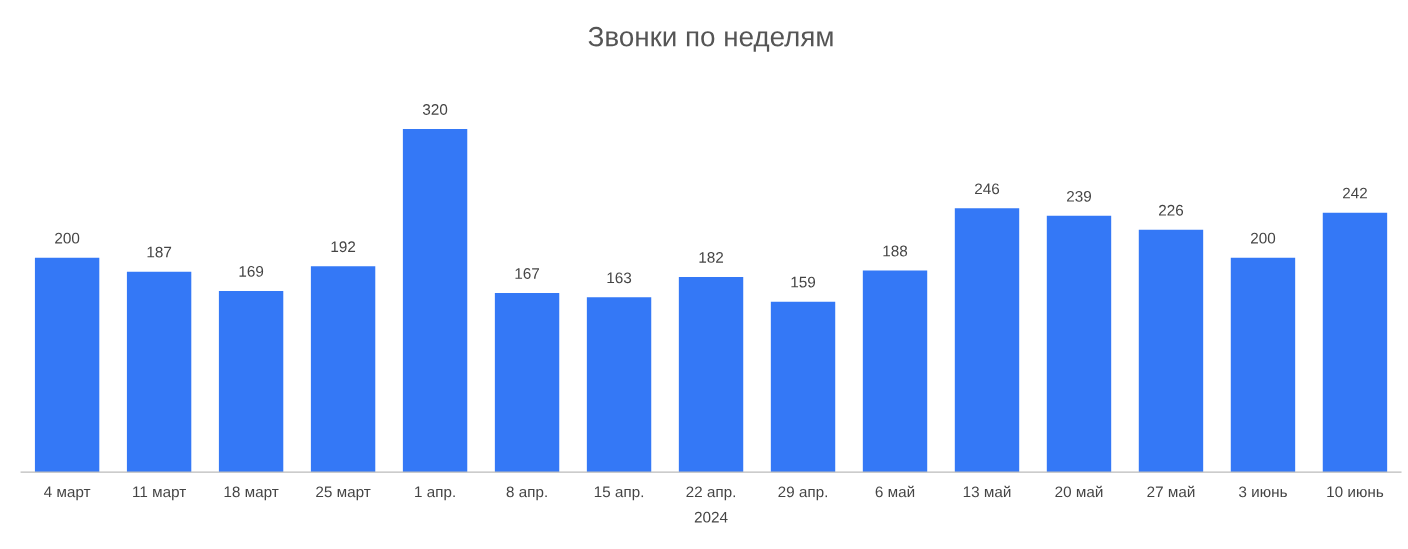 This screenshot has width=1408, height=549. What do you see at coordinates (251, 493) in the screenshot?
I see `x-tick-label: 18 март` at bounding box center [251, 493].